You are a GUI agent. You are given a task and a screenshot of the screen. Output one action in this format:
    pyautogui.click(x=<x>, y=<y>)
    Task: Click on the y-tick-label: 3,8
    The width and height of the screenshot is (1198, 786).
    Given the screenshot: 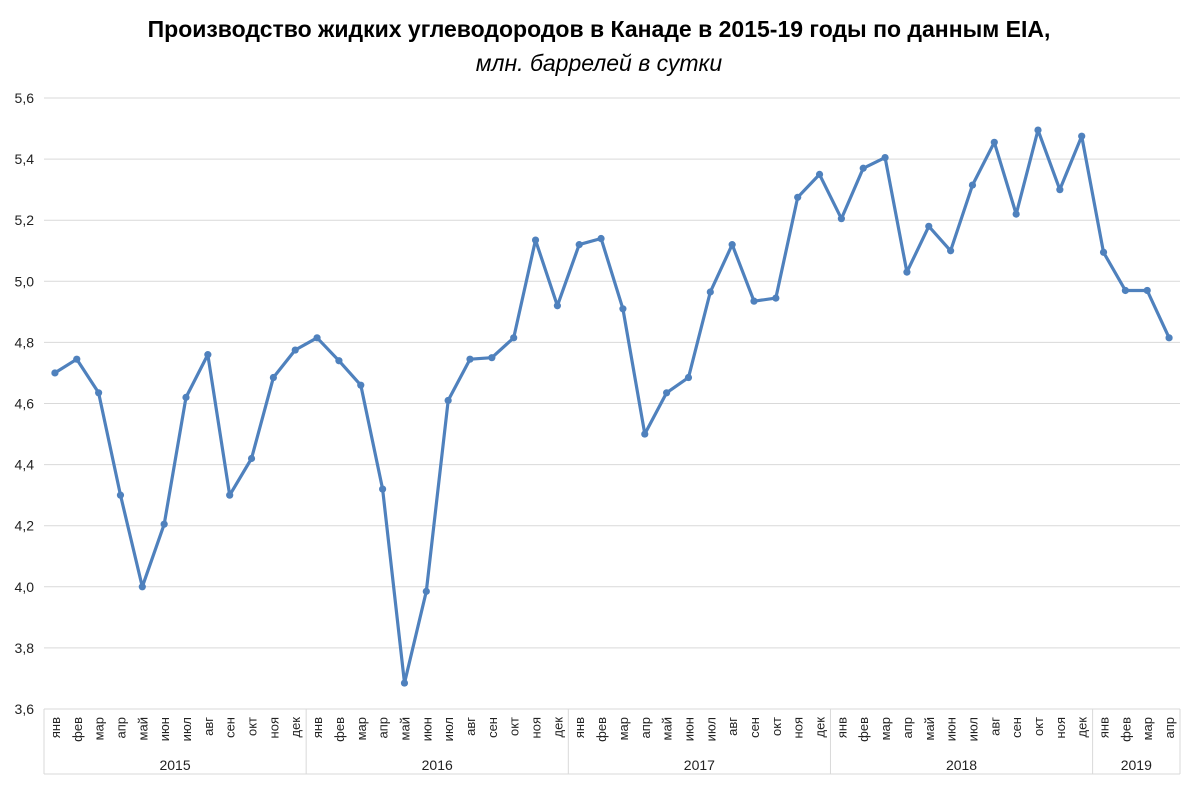 What is the action you would take?
    pyautogui.click(x=25, y=648)
    